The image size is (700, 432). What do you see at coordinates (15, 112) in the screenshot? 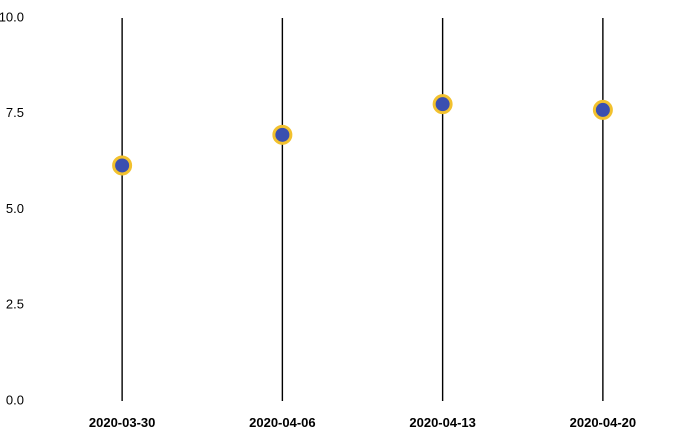
I see `y-tick-label: 7.5` at bounding box center [15, 112].